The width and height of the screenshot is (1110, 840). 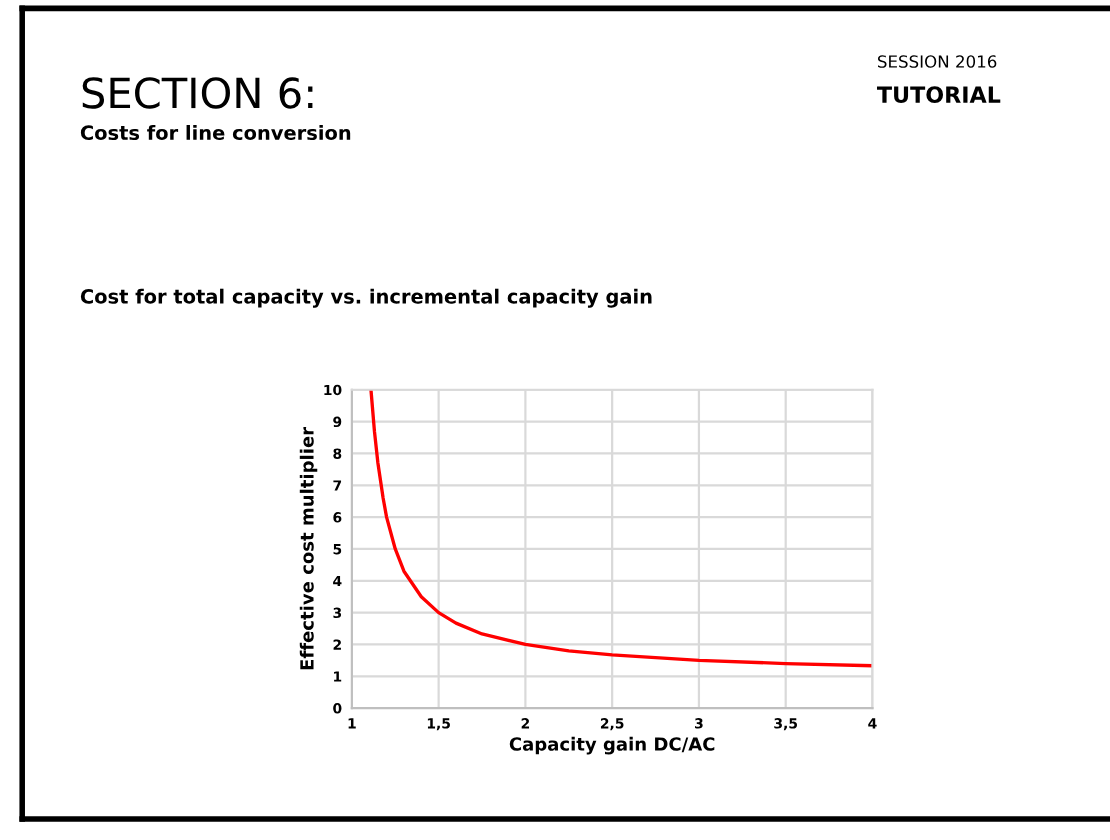 I want to click on text: SESSION 2016, so click(x=937, y=61).